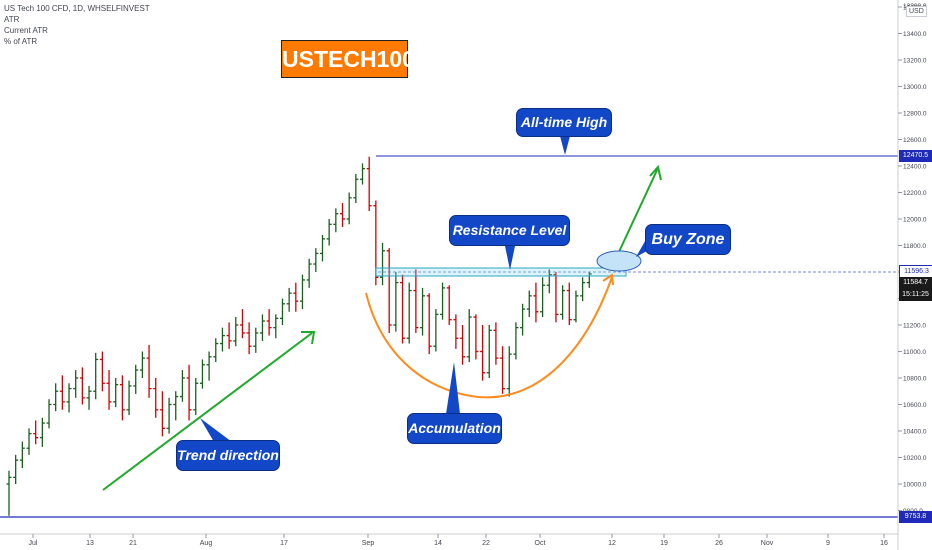  I want to click on accumulation-curve, so click(489, 337).